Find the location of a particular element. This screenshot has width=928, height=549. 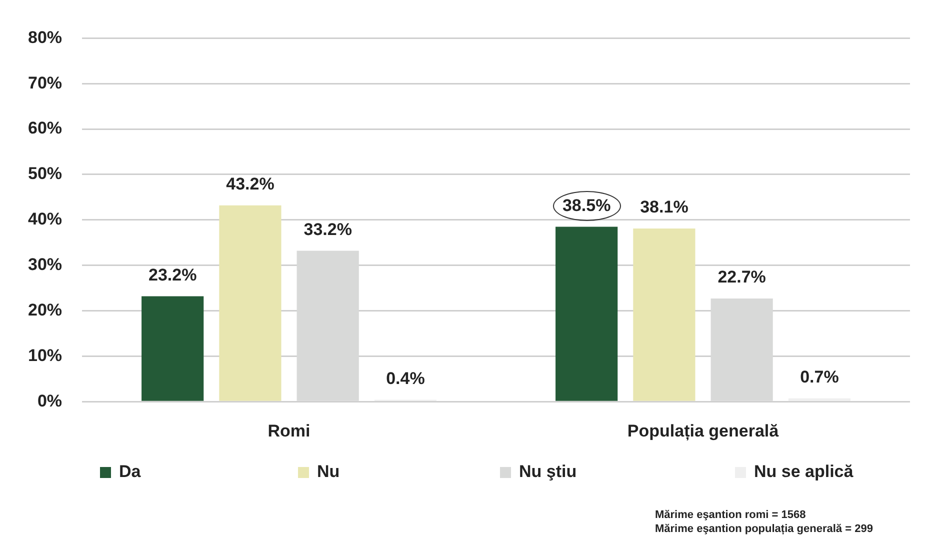

data-label: 38.5% is located at coordinates (586, 205).